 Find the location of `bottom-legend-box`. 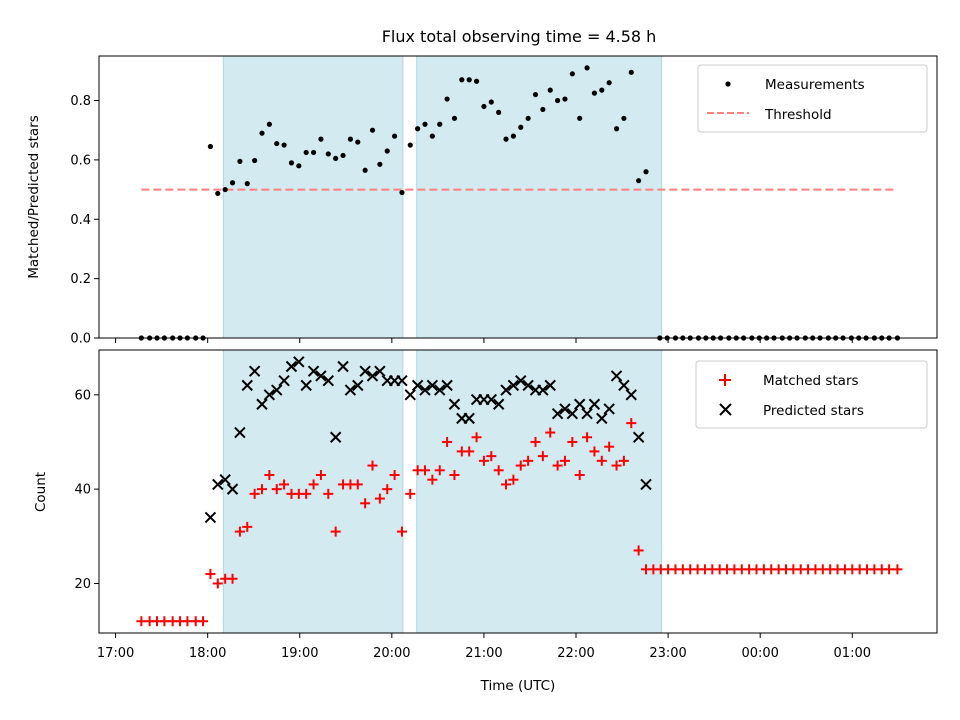

bottom-legend-box is located at coordinates (811, 394).